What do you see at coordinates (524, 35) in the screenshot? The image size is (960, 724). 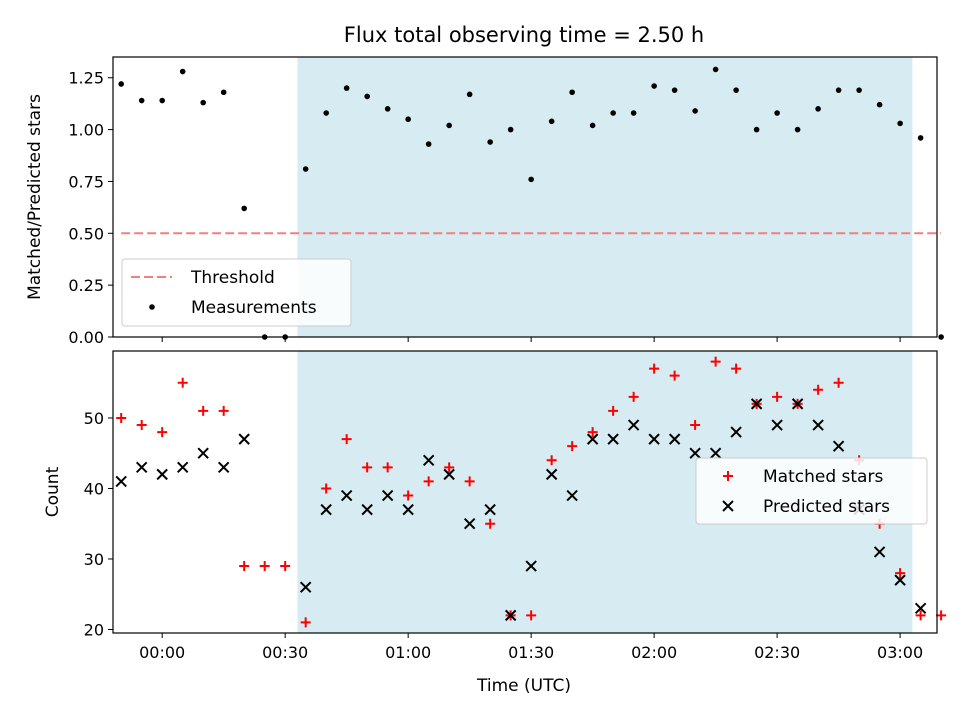 I see `chart-title: Flux total observing time = 2.50 h` at bounding box center [524, 35].